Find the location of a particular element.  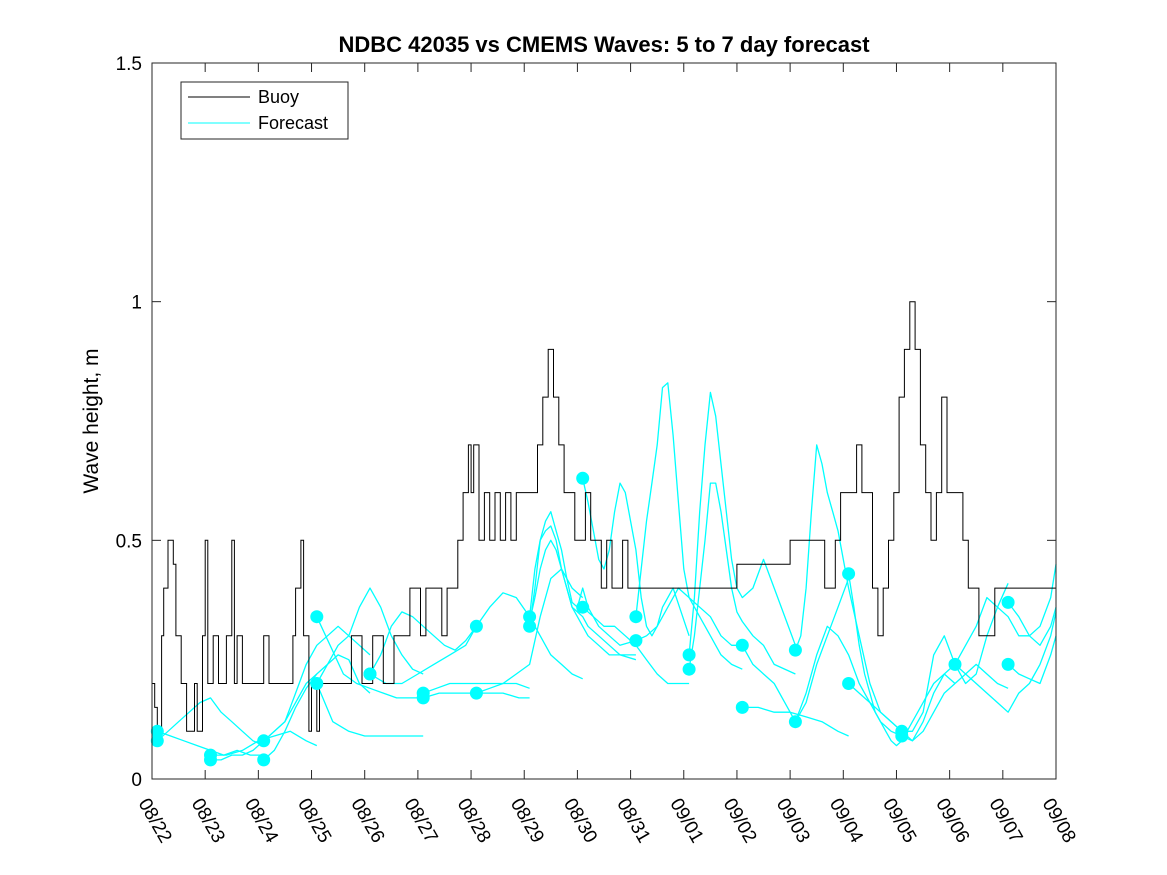

y-tick-label: 0.5 is located at coordinates (129, 541).